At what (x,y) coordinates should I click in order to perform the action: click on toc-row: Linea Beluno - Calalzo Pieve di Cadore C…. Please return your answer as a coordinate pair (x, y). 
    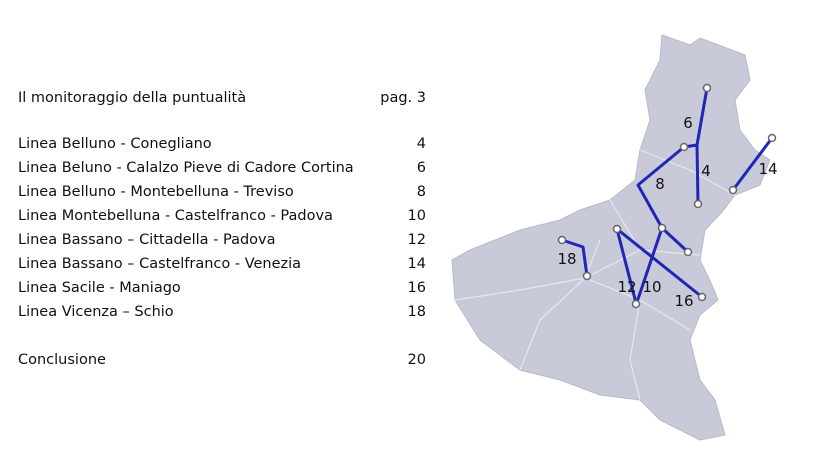
    Looking at the image, I should click on (222, 168).